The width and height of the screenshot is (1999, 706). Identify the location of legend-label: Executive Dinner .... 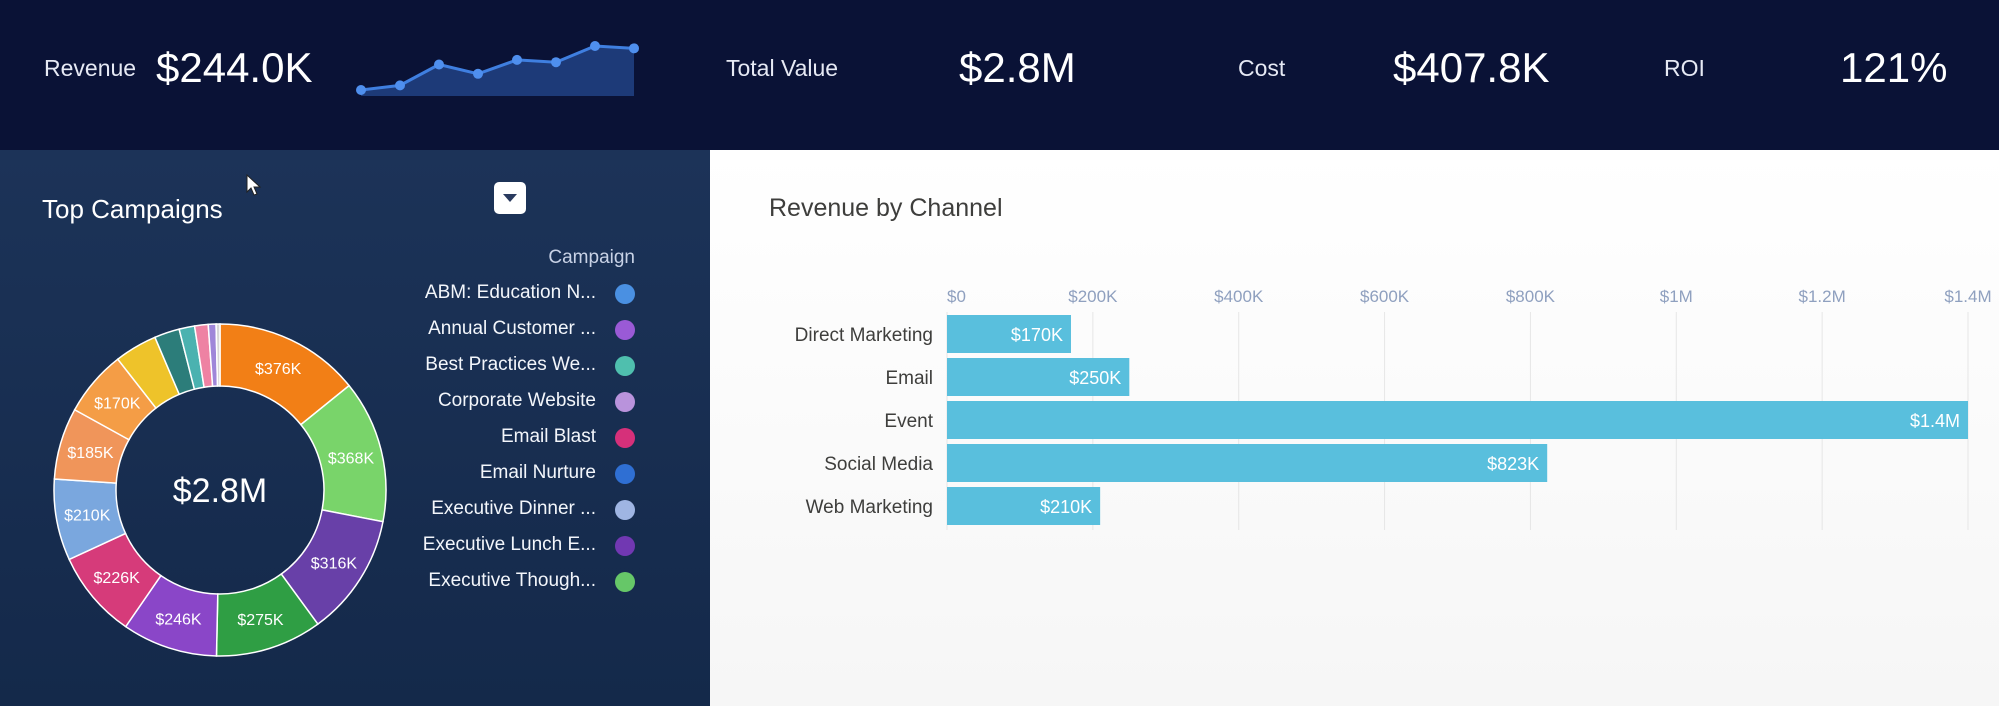
(513, 508).